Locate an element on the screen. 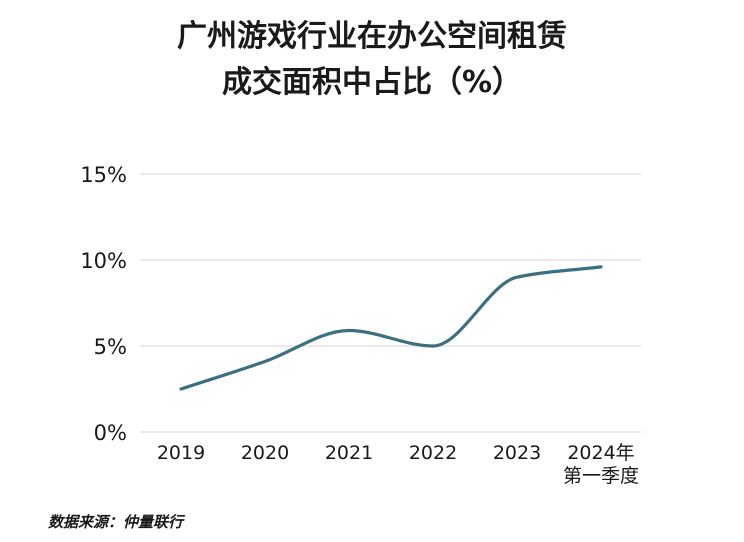 This screenshot has height=542, width=744. chart-title-line-2: 成交面积中占比（%） is located at coordinates (372, 82).